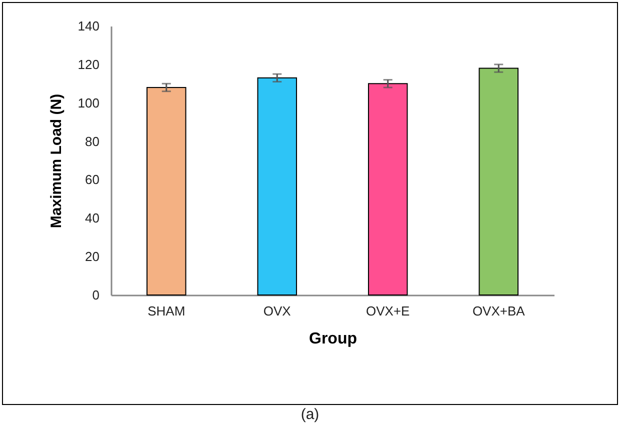  Describe the element at coordinates (388, 311) in the screenshot. I see `x-tick-label: OVX+E` at that location.